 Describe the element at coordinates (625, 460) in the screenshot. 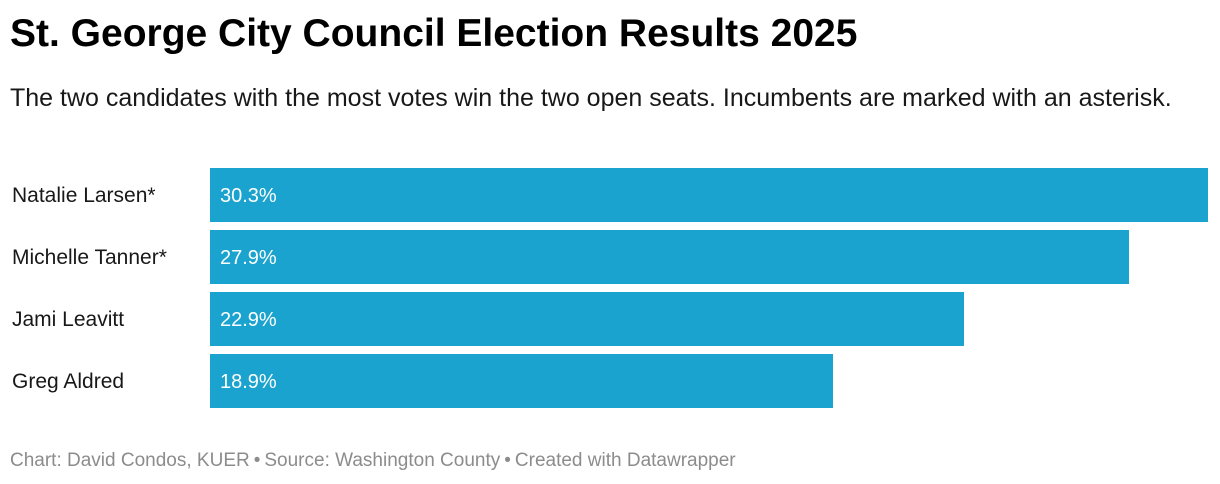

I see `footer-tool: Created with Datawrapper` at that location.